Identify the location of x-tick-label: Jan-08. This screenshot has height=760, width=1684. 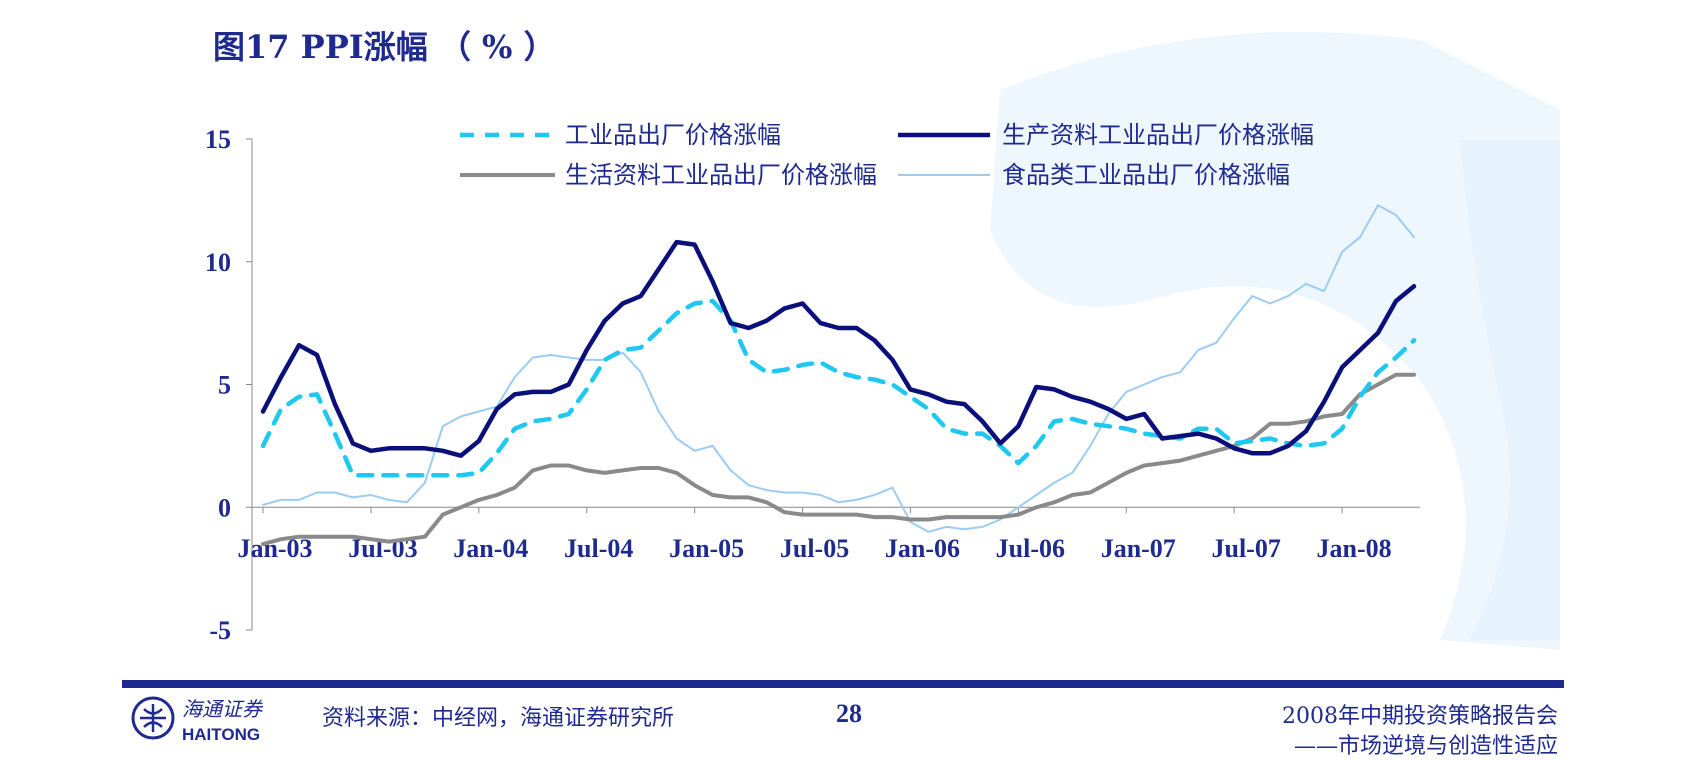
(1354, 548).